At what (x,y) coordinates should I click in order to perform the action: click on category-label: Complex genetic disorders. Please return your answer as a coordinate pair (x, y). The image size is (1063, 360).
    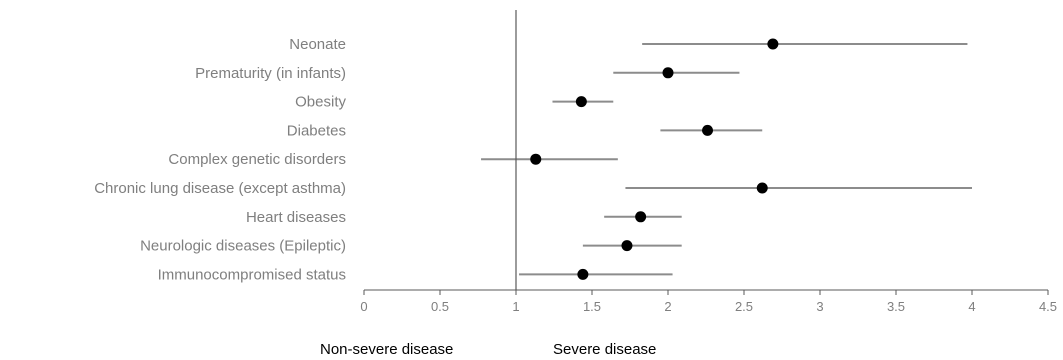
    Looking at the image, I should click on (257, 159).